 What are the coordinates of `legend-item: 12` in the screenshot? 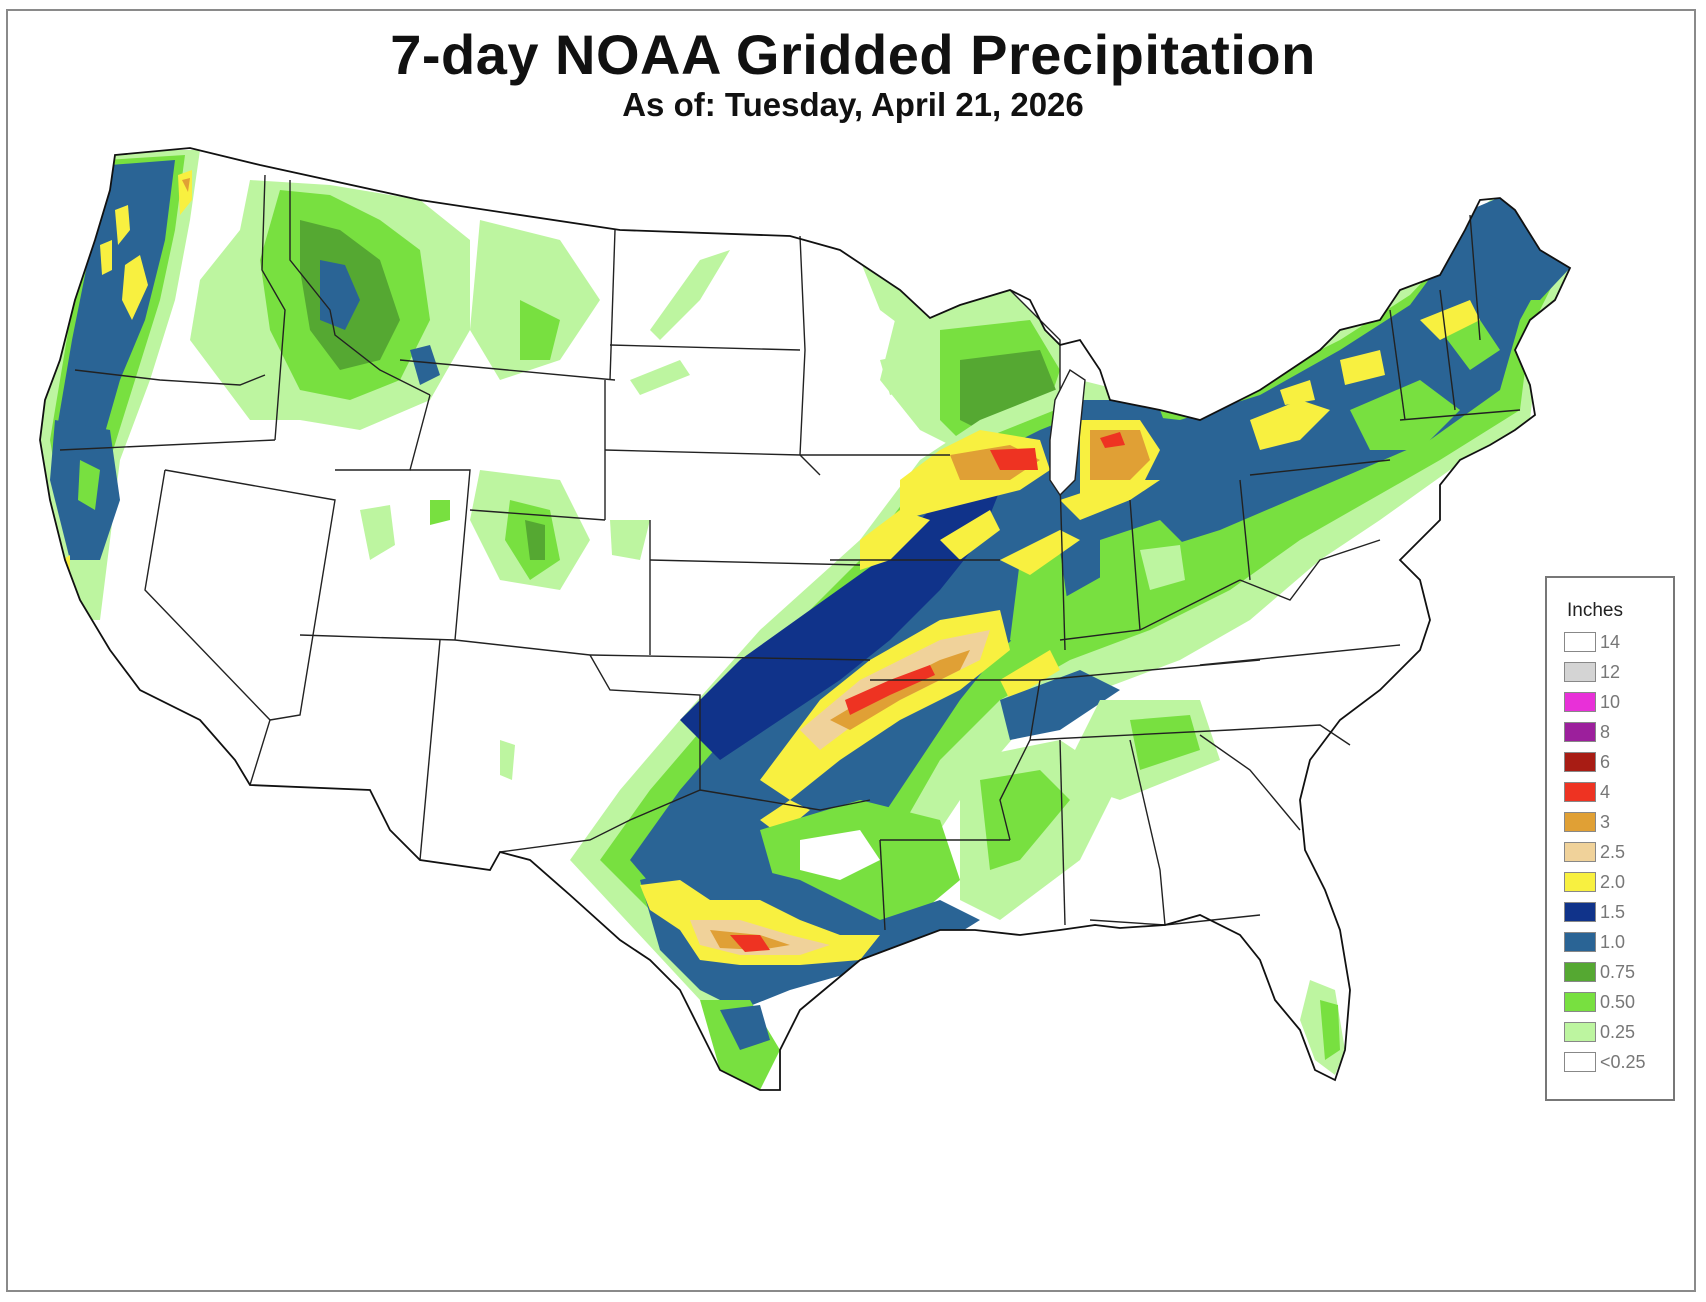 It's located at (1592, 672).